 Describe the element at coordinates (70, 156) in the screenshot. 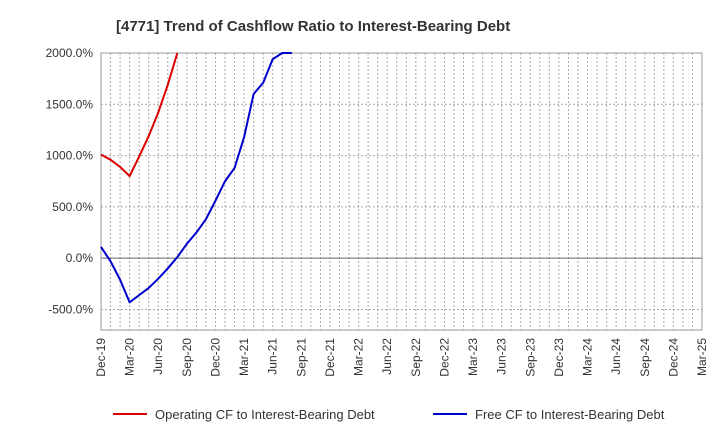

I see `y-tick-label: 1000.0%` at that location.